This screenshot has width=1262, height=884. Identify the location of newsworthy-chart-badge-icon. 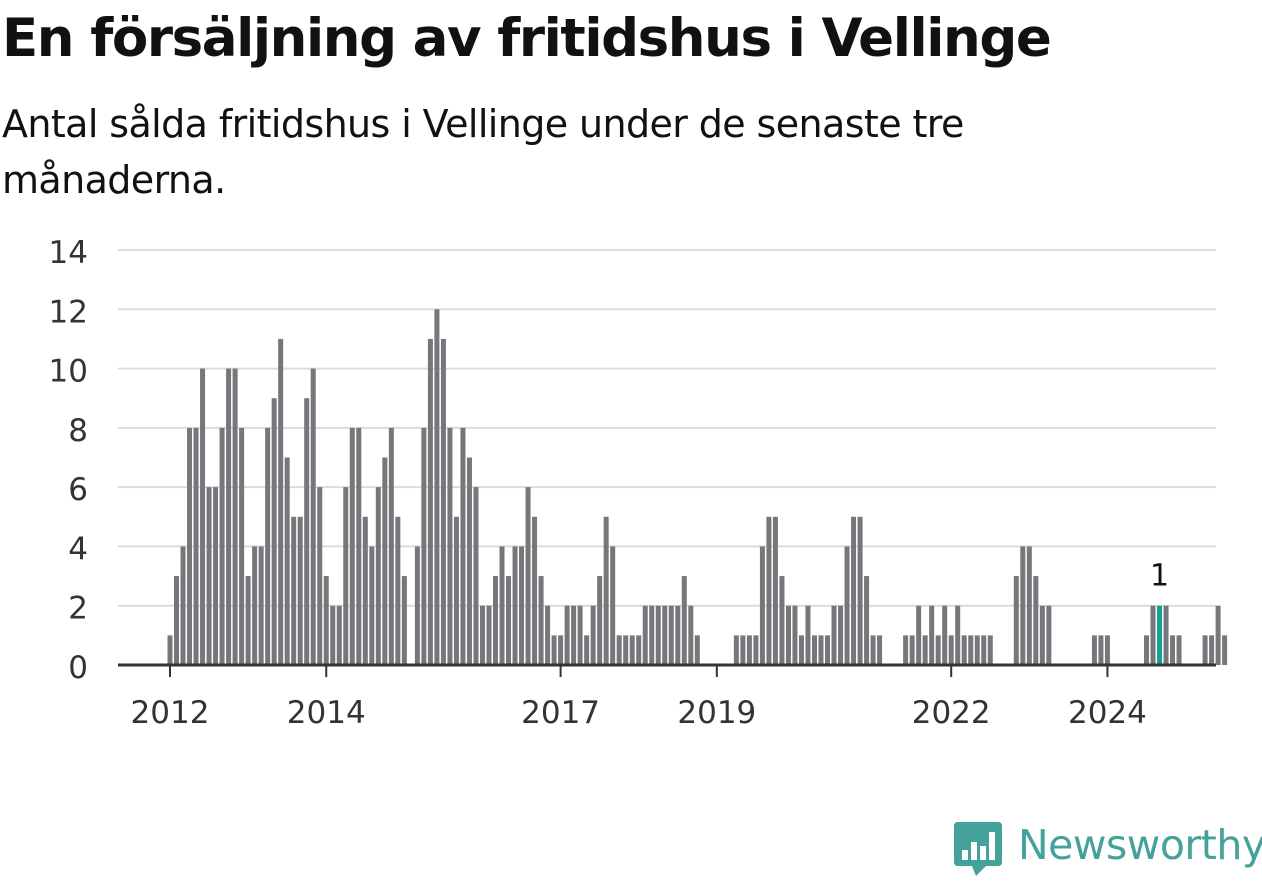
(978, 849).